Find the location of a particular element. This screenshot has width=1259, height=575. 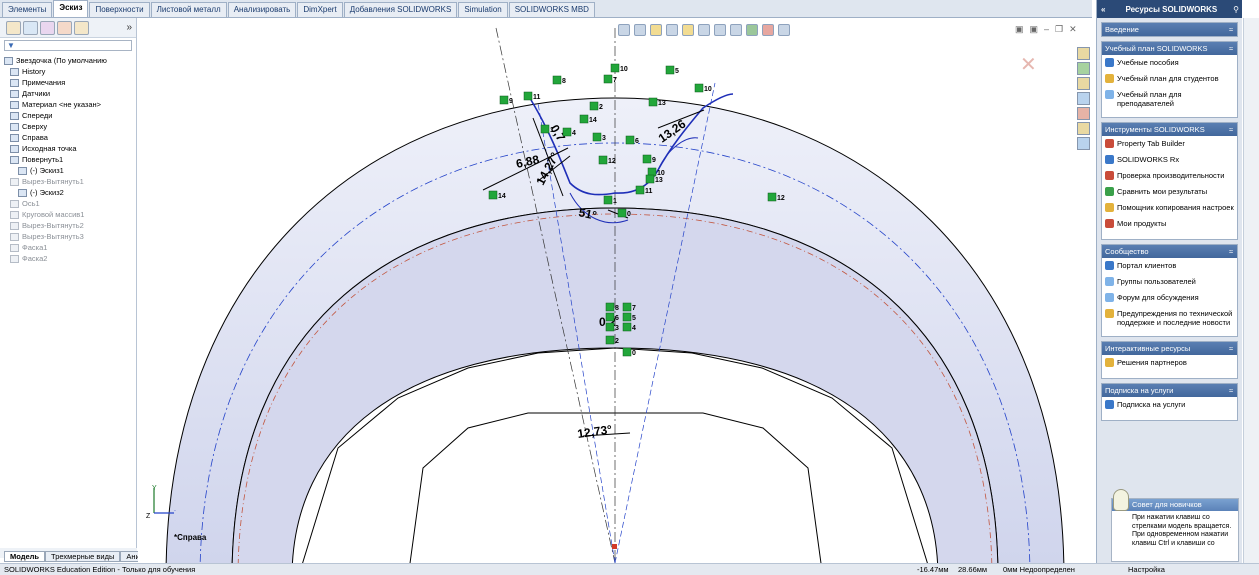

feature-tree-item: Вырез-Вытянуть1 is located at coordinates (70, 181).